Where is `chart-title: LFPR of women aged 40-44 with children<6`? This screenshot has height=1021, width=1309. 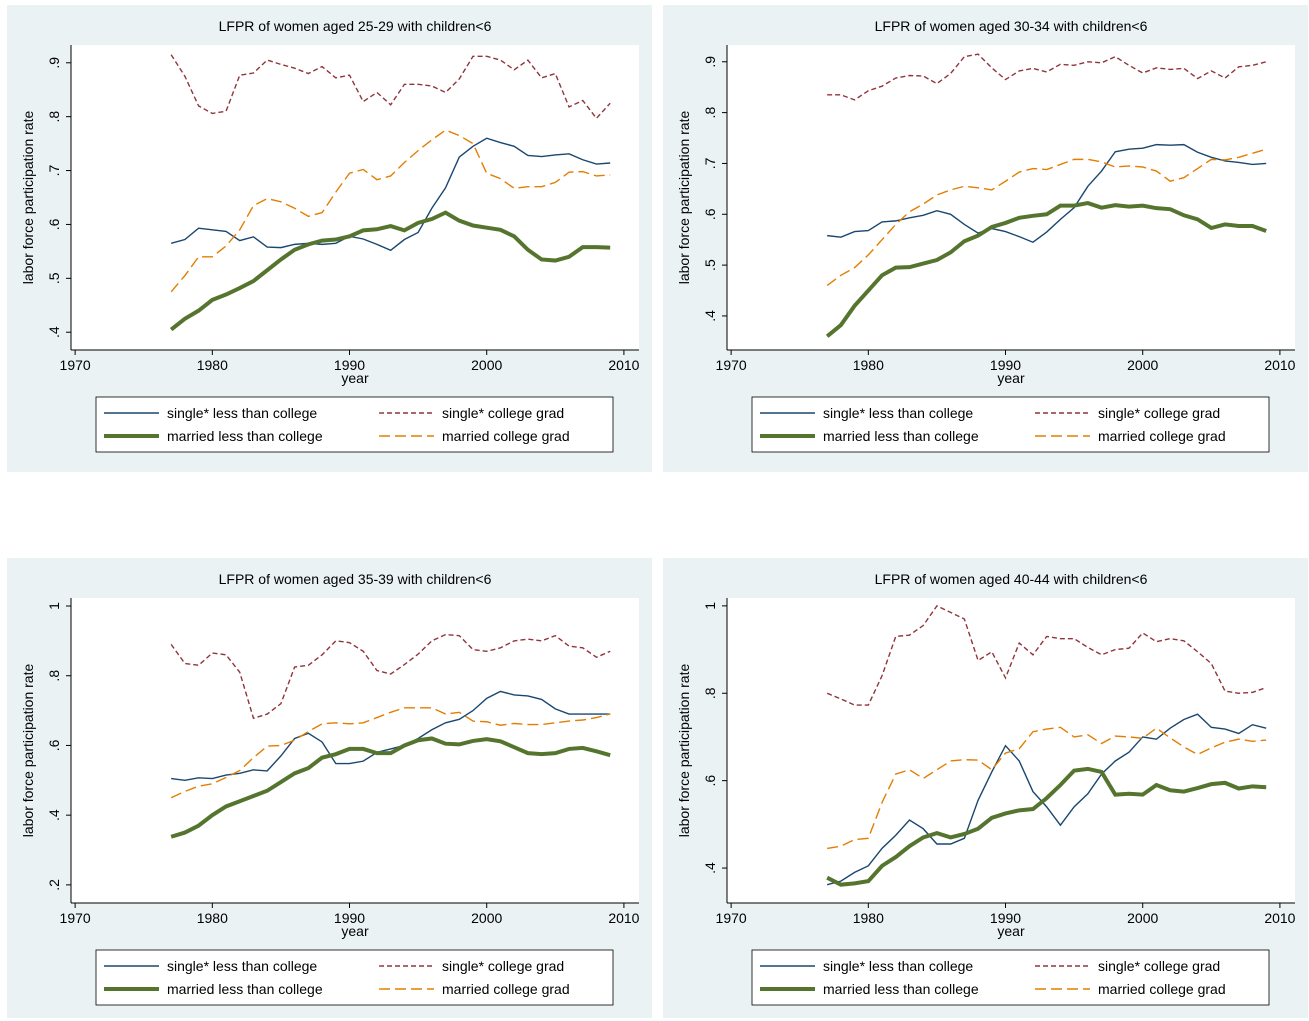 chart-title: LFPR of women aged 40-44 with children<6 is located at coordinates (1011, 579).